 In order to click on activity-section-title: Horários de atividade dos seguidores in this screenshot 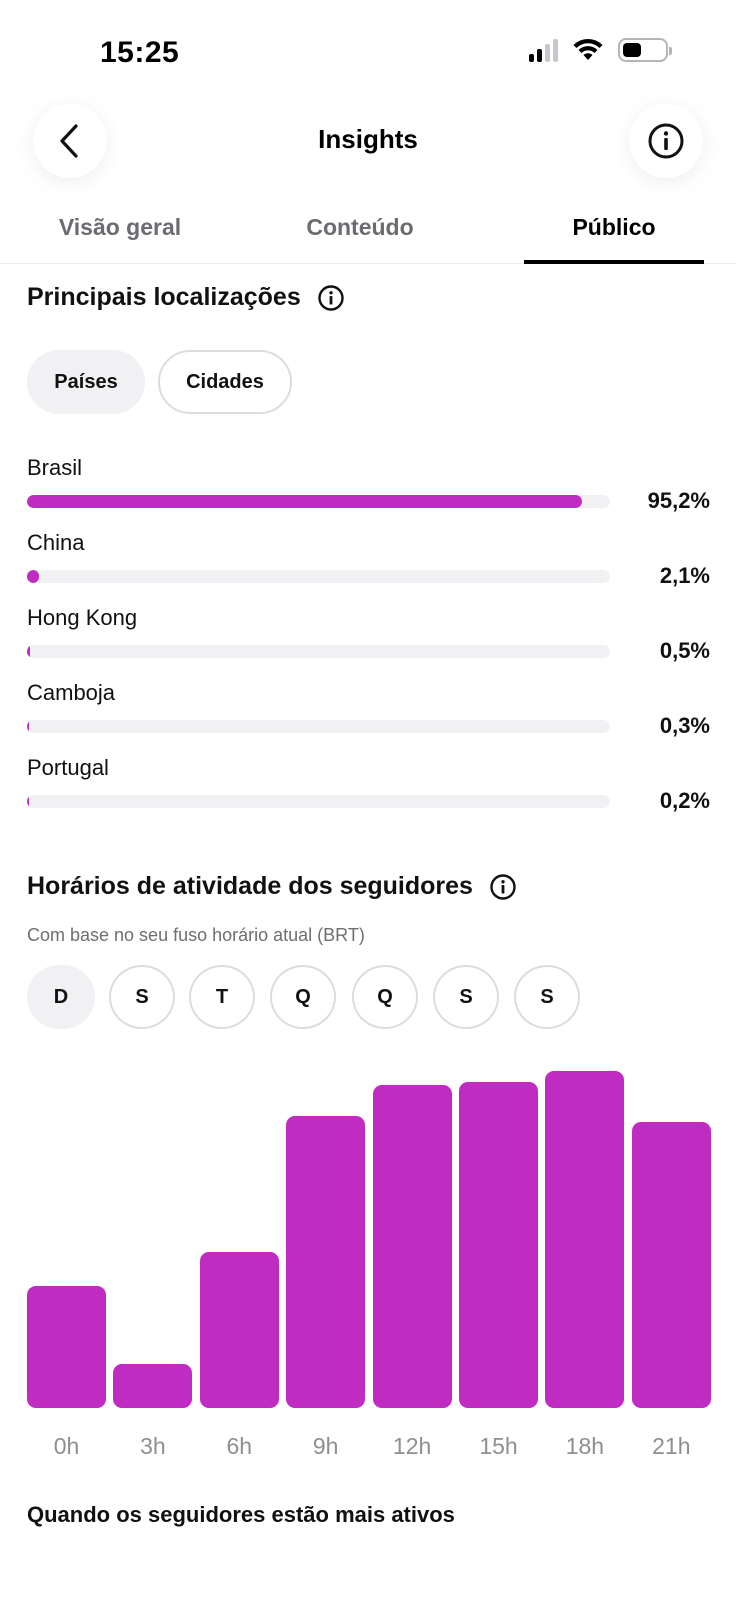, I will do `click(272, 886)`.